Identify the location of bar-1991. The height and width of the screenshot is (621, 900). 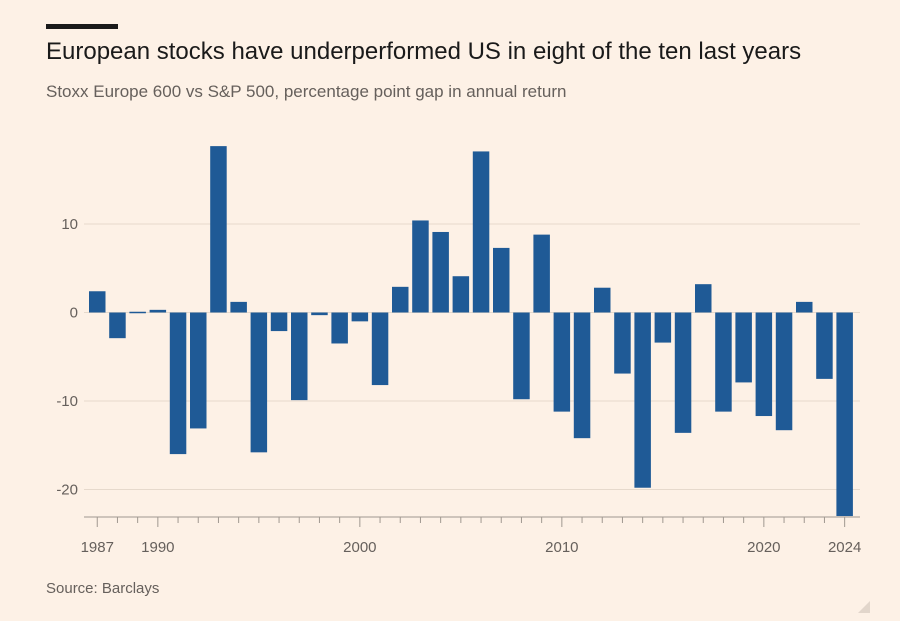
(178, 383).